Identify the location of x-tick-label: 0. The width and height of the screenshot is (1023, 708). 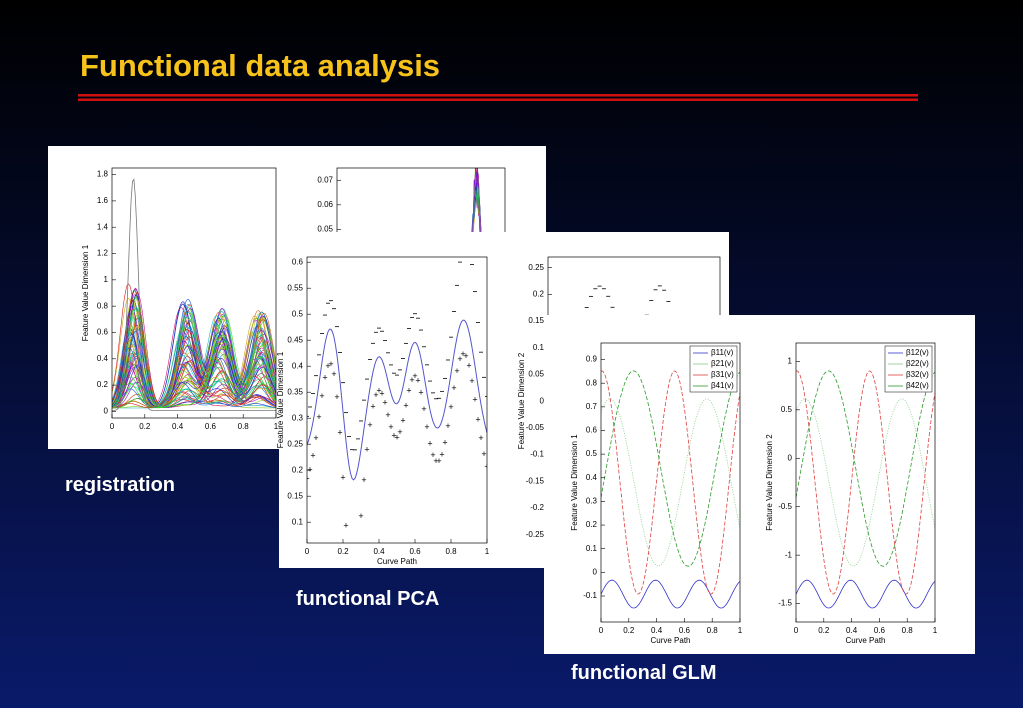
(112, 426).